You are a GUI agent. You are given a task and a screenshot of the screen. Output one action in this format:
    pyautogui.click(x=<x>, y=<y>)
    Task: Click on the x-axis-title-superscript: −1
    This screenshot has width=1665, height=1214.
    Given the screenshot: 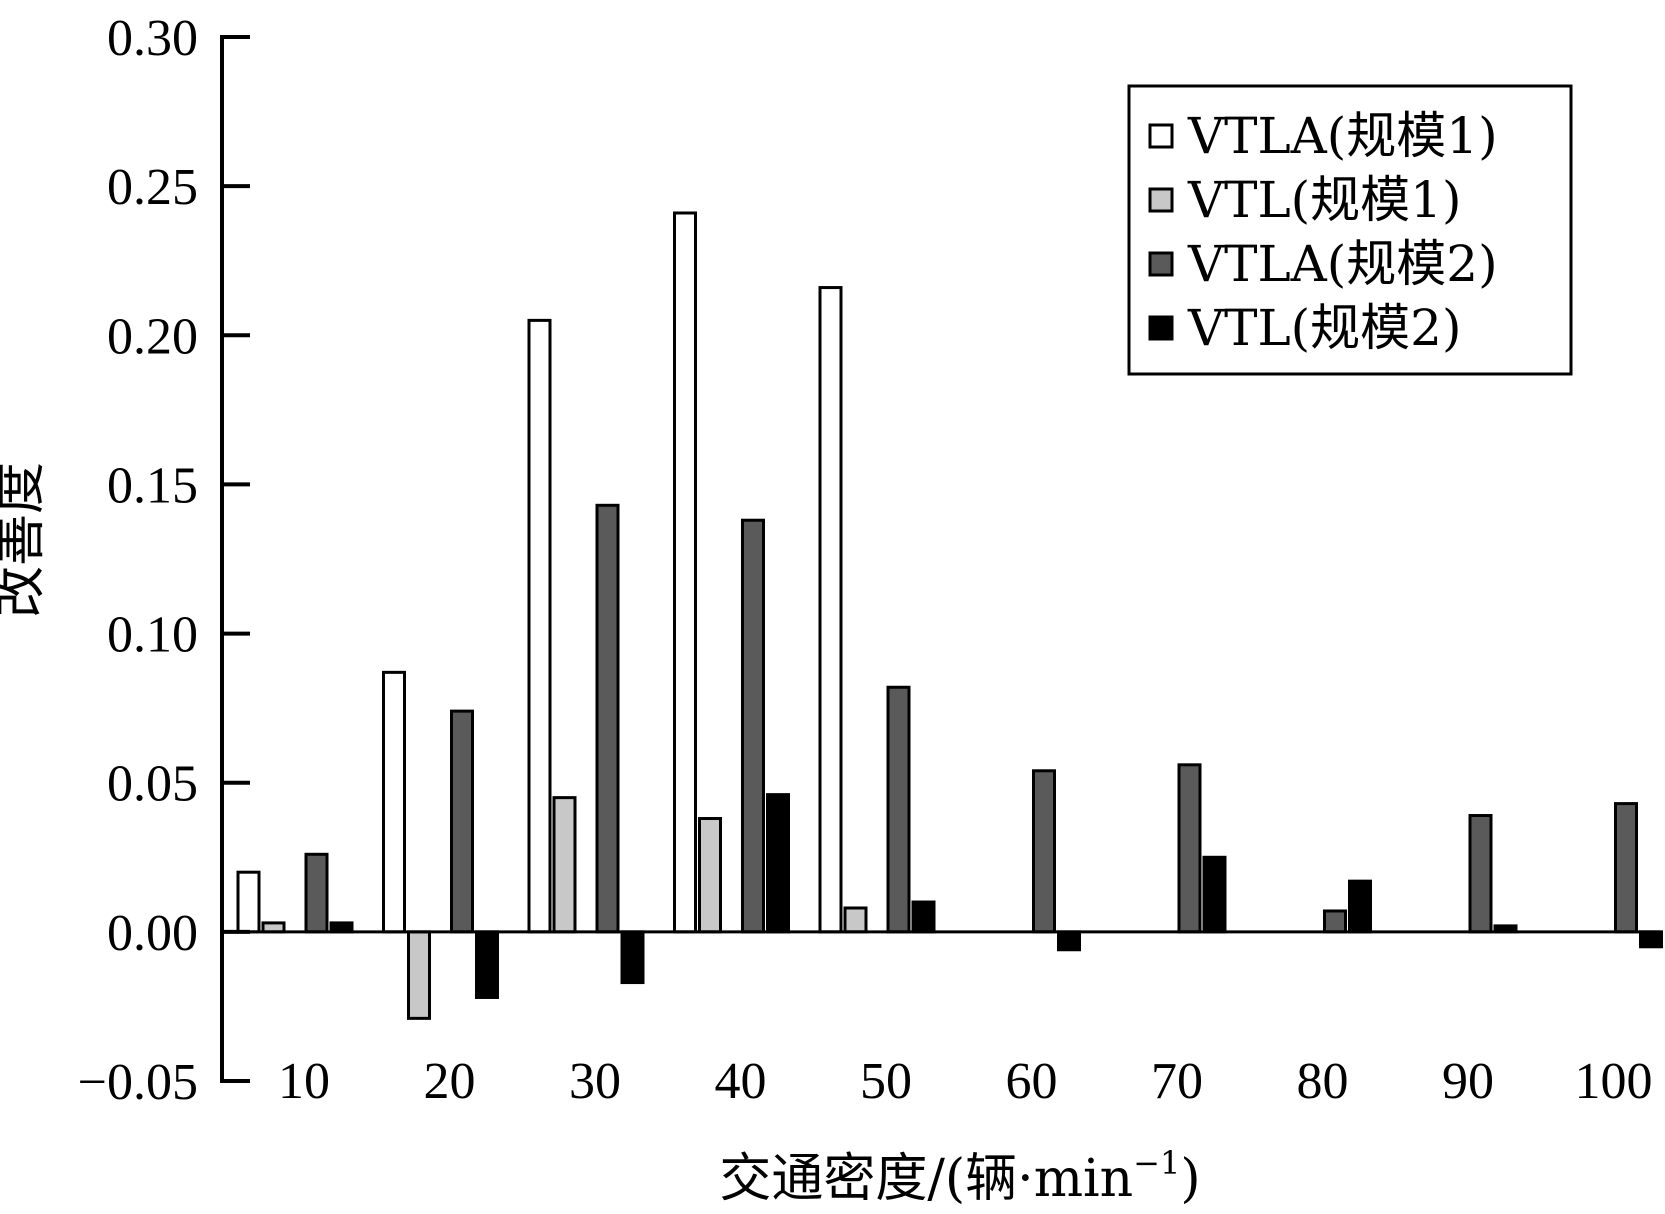 What is the action you would take?
    pyautogui.click(x=1156, y=1163)
    